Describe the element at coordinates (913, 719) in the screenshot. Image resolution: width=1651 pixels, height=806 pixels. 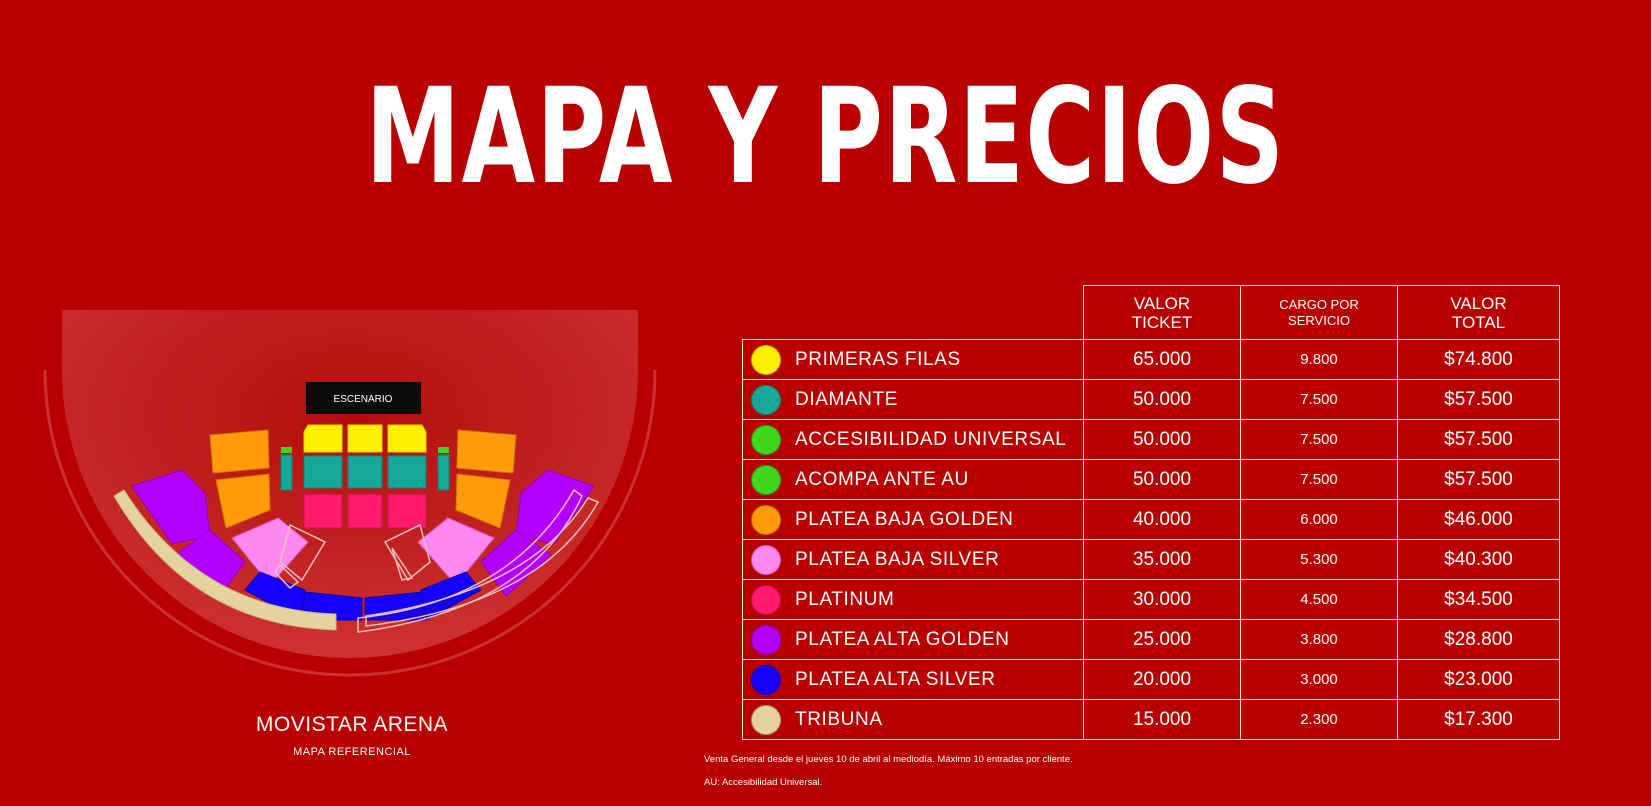
I see `zone-cell: TRIBUNA` at that location.